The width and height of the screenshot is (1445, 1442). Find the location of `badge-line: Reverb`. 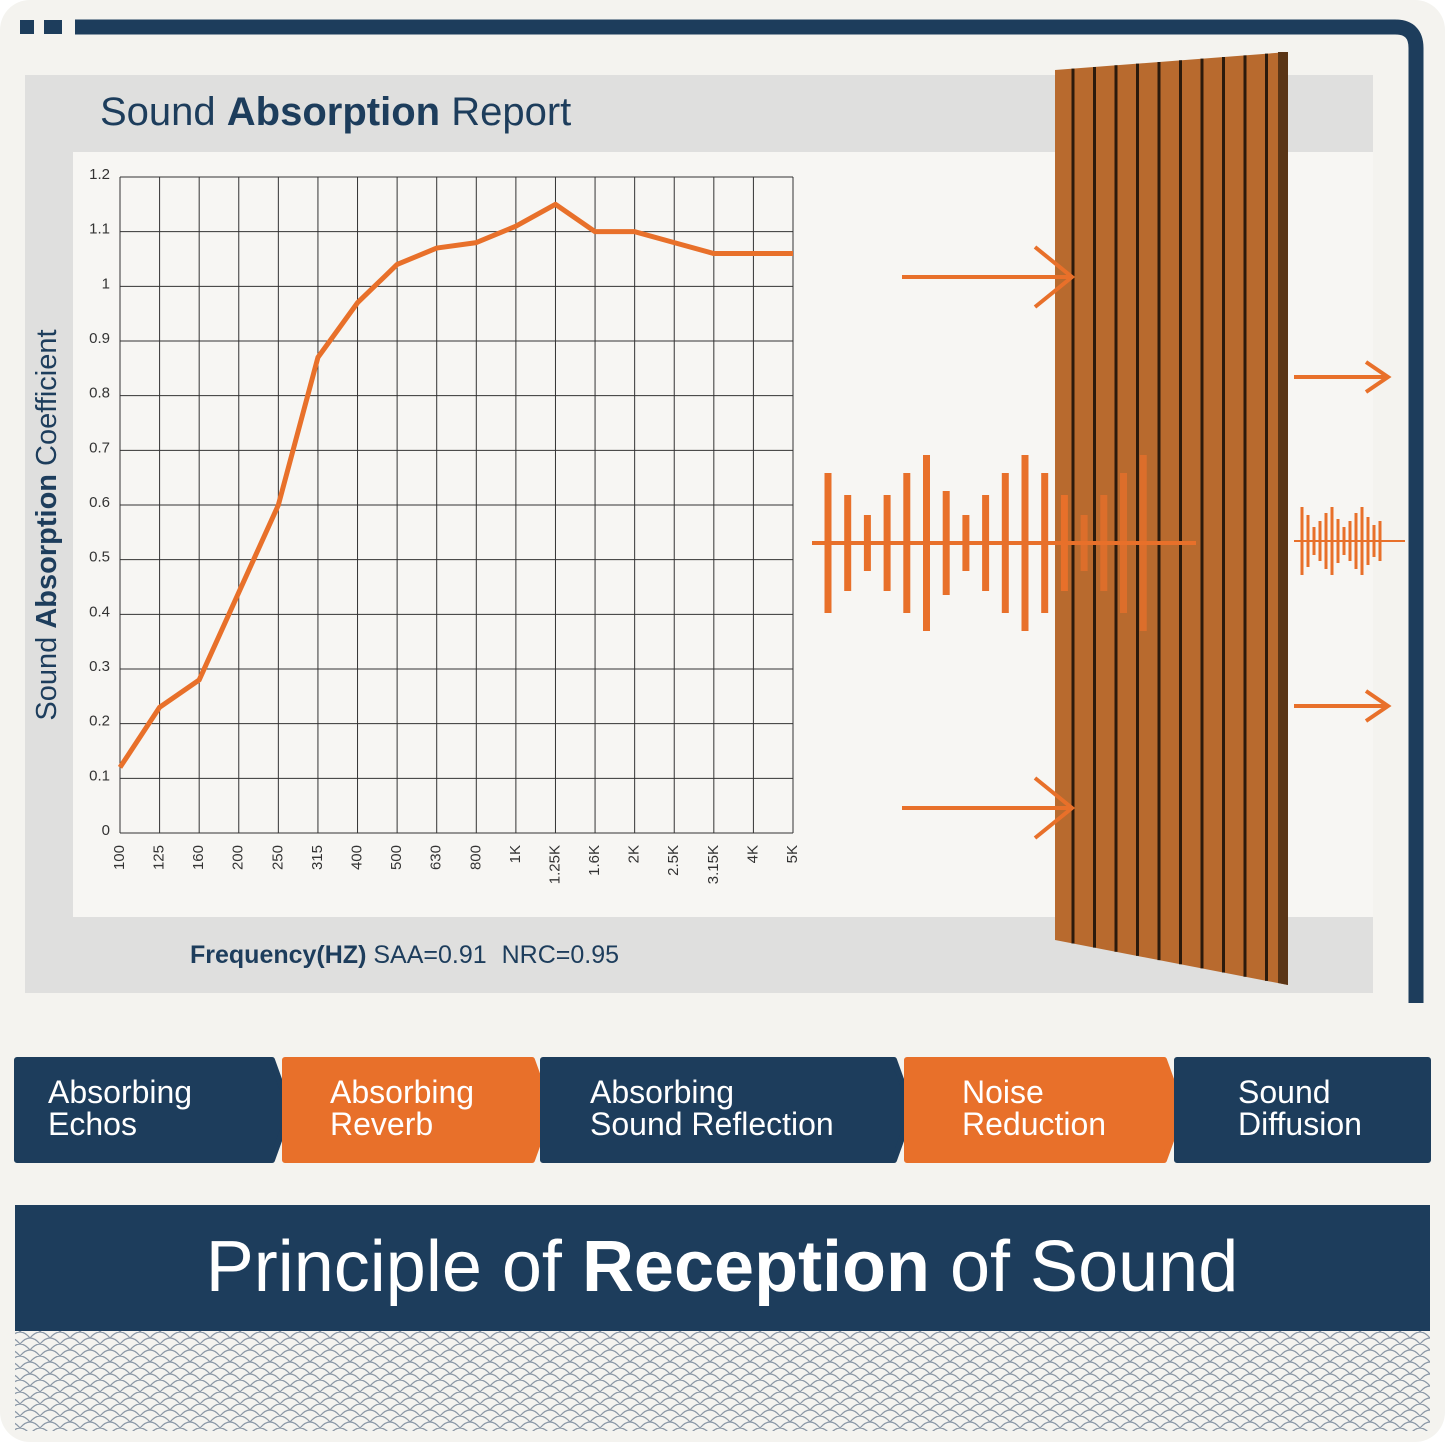

badge-line: Reverb is located at coordinates (381, 1124).